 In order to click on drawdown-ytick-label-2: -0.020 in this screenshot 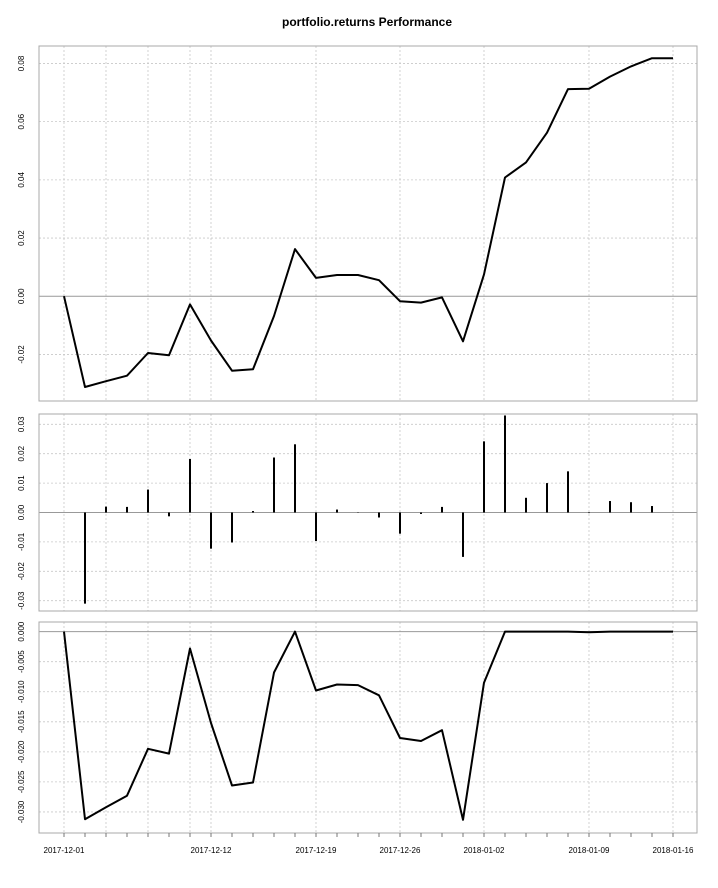, I will do `click(21, 751)`.